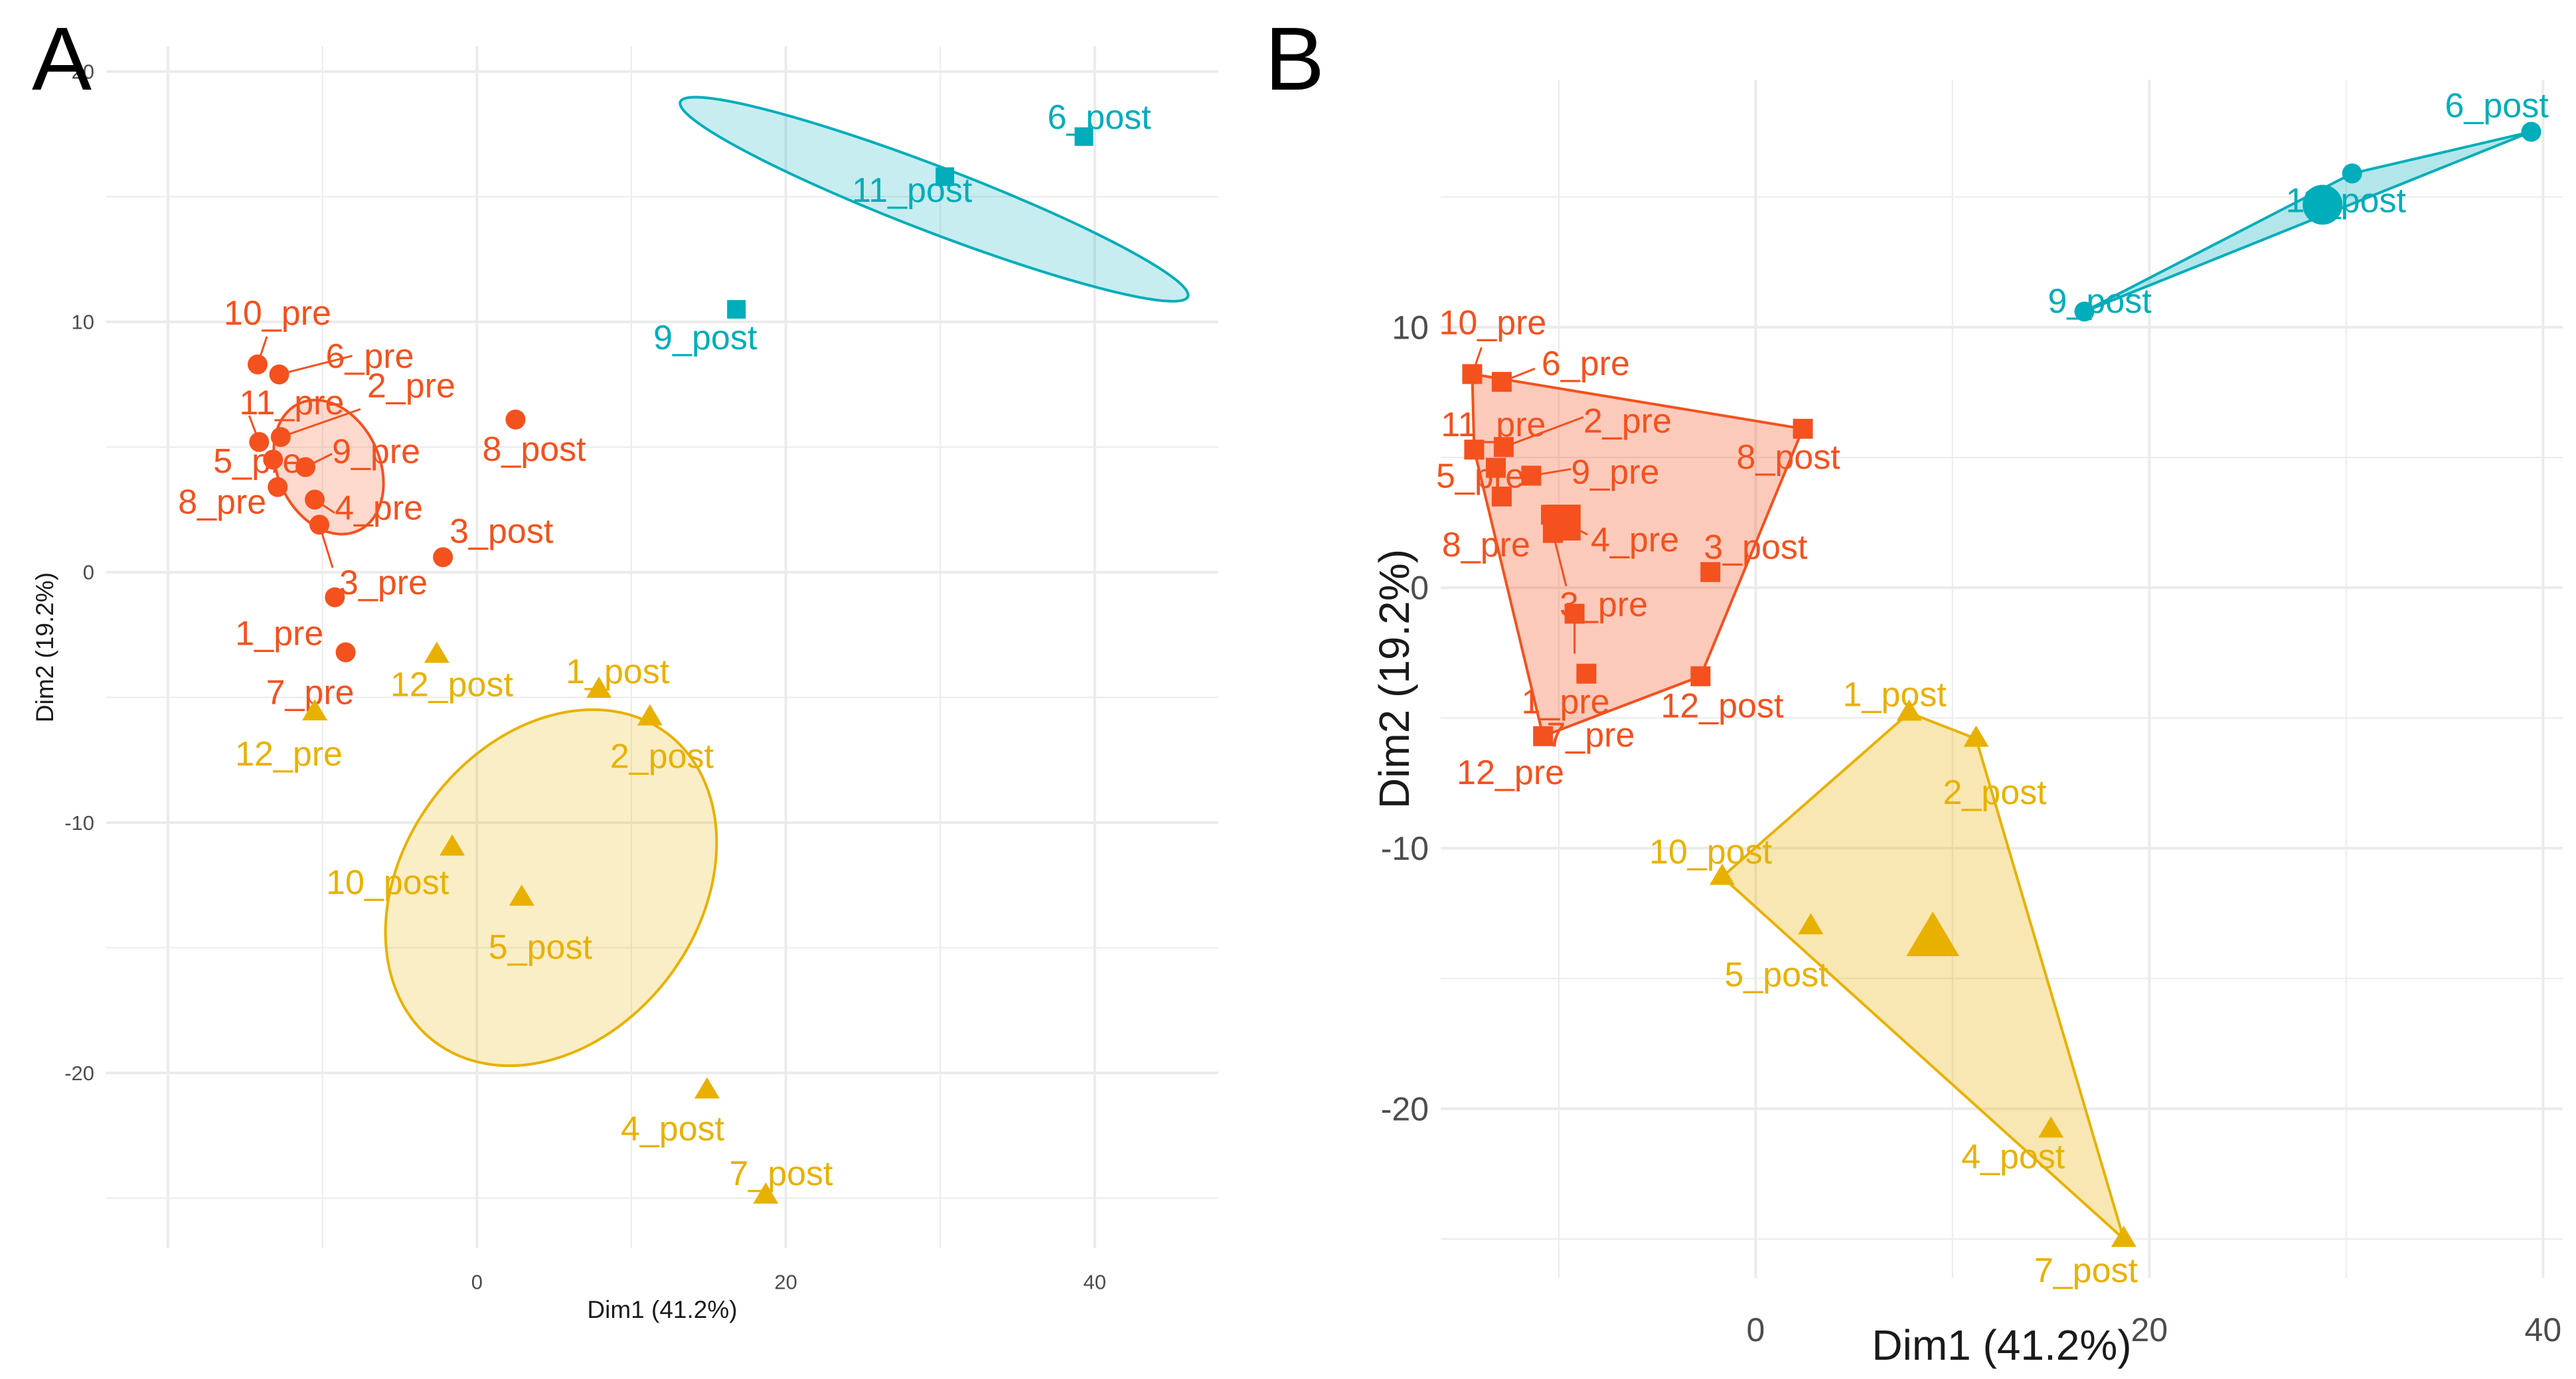 The width and height of the screenshot is (2576, 1379). What do you see at coordinates (2322, 205) in the screenshot?
I see `centroid-post_a` at bounding box center [2322, 205].